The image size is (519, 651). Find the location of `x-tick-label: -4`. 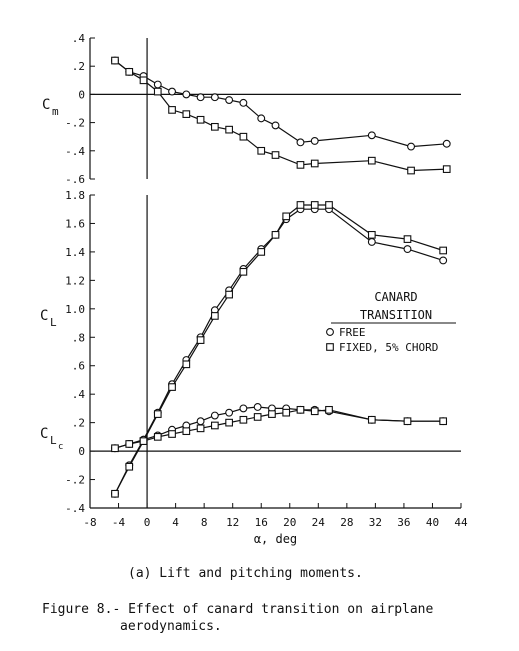

x-tick-label: -4 is located at coordinates (119, 522).